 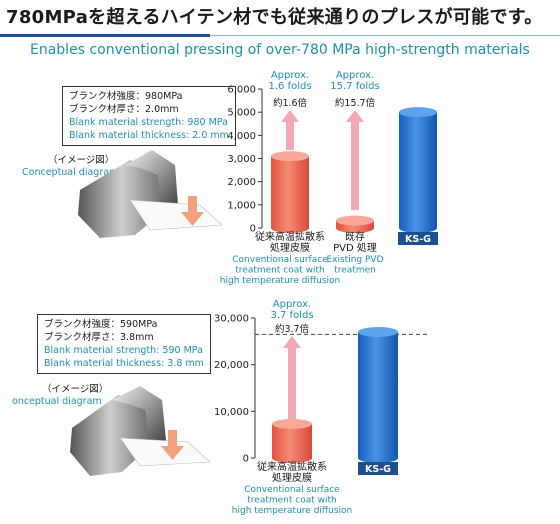 I want to click on category-caption-en: Existing PVD, so click(x=354, y=260).